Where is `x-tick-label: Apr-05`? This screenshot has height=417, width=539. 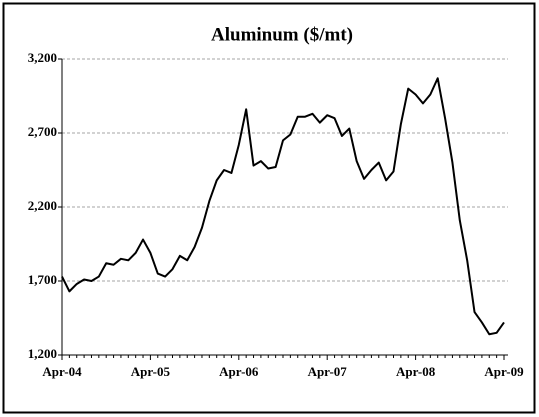 x-tick-label: Apr-05 is located at coordinates (151, 371).